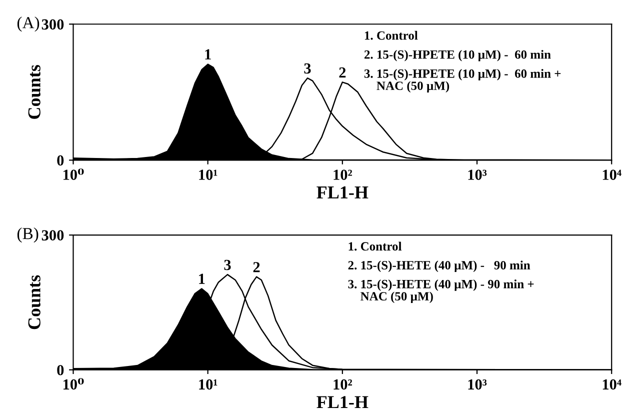 The image size is (626, 416). Describe the element at coordinates (27, 235) in the screenshot. I see `chart-title: (B)` at that location.